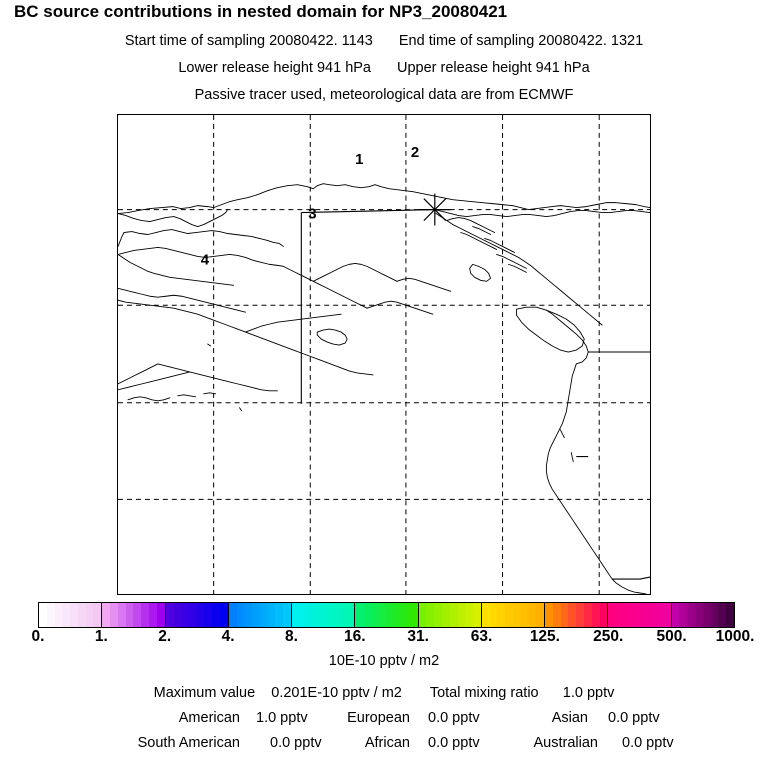  What do you see at coordinates (484, 693) in the screenshot?
I see `total-mixing-ratio-label: Total mixing ratio` at bounding box center [484, 693].